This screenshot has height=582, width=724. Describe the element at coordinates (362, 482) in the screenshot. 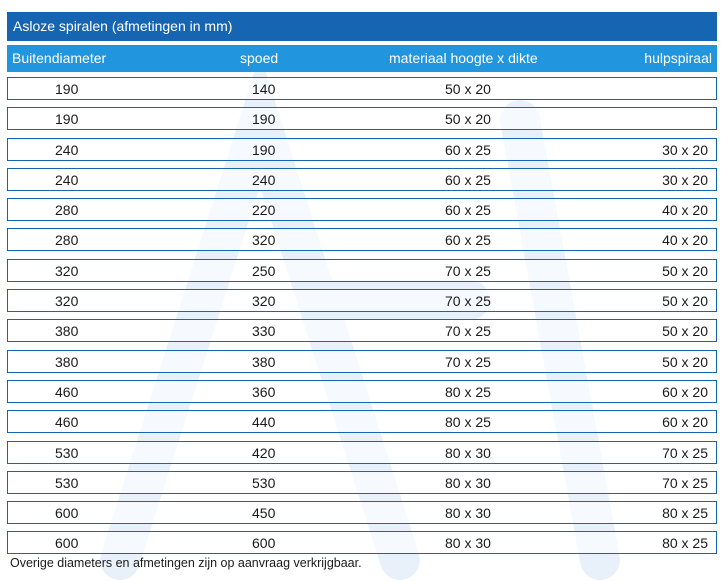

I see `table-row: 530 530 80 x 30 70 x 25` at that location.